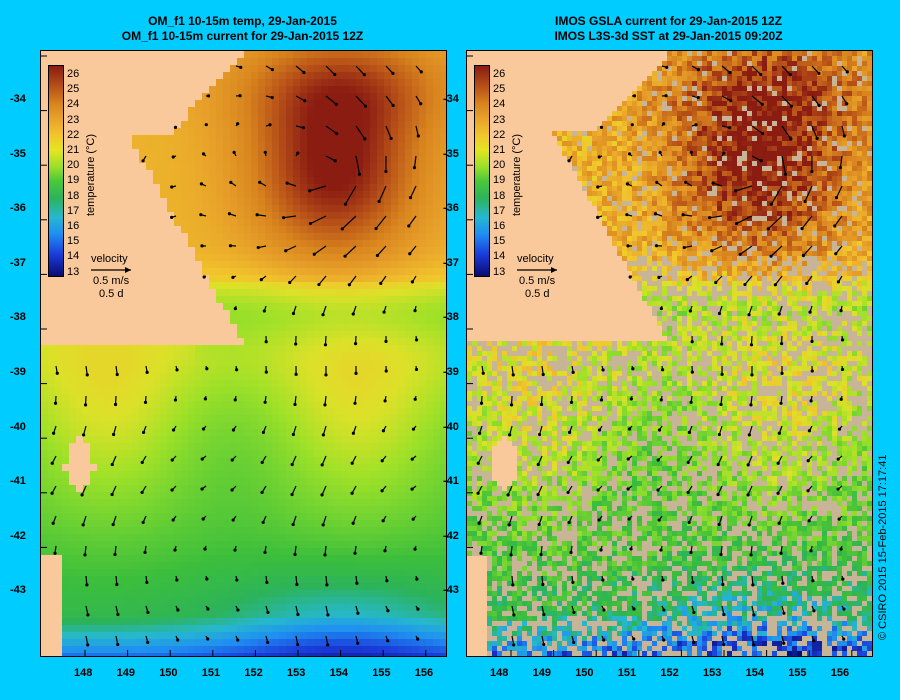 Image resolution: width=900 pixels, height=700 pixels. What do you see at coordinates (537, 281) in the screenshot?
I see `velocity-speed-right: 0.5 m/s` at bounding box center [537, 281].